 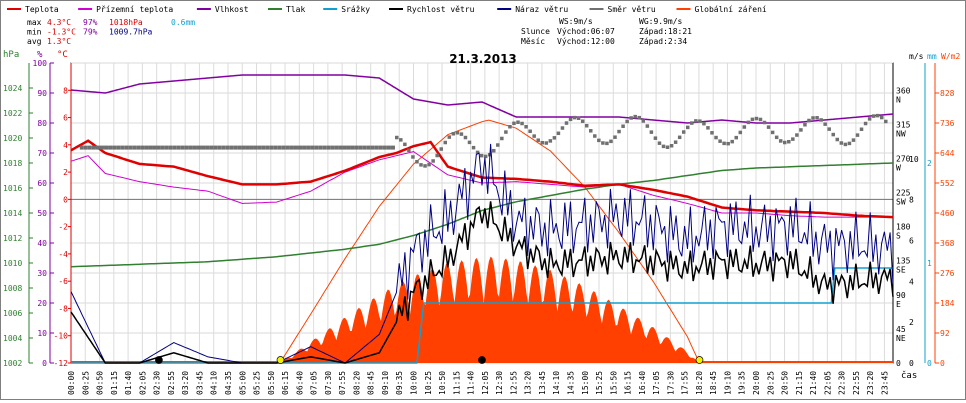 What do you see at coordinates (42, 123) in the screenshot?
I see `pct-tick: 80` at bounding box center [42, 123].